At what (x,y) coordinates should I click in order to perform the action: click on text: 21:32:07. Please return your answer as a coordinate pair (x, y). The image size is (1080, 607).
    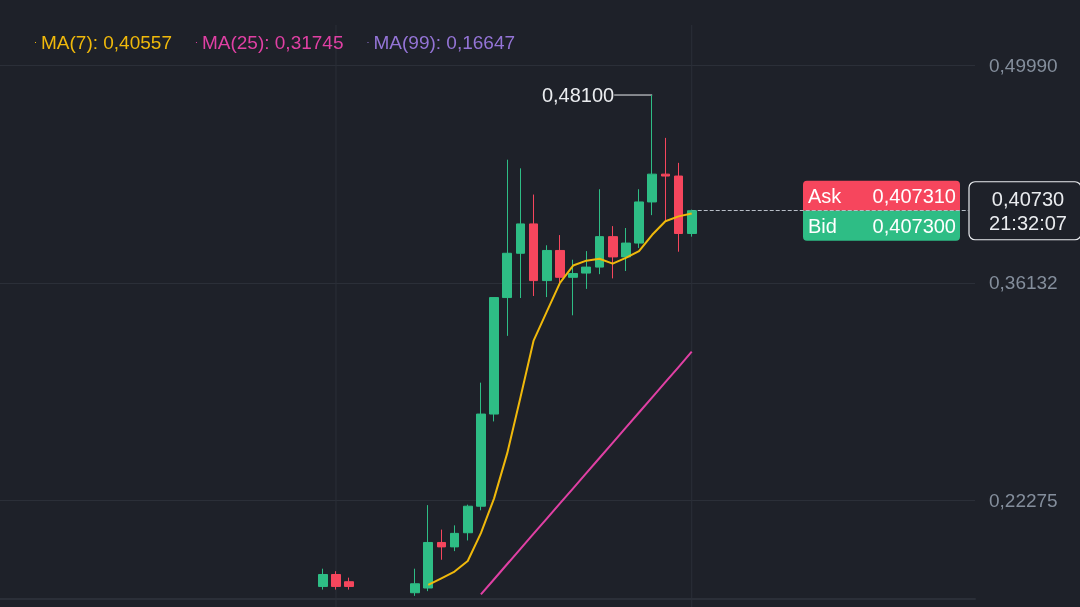
    Looking at the image, I should click on (1028, 222).